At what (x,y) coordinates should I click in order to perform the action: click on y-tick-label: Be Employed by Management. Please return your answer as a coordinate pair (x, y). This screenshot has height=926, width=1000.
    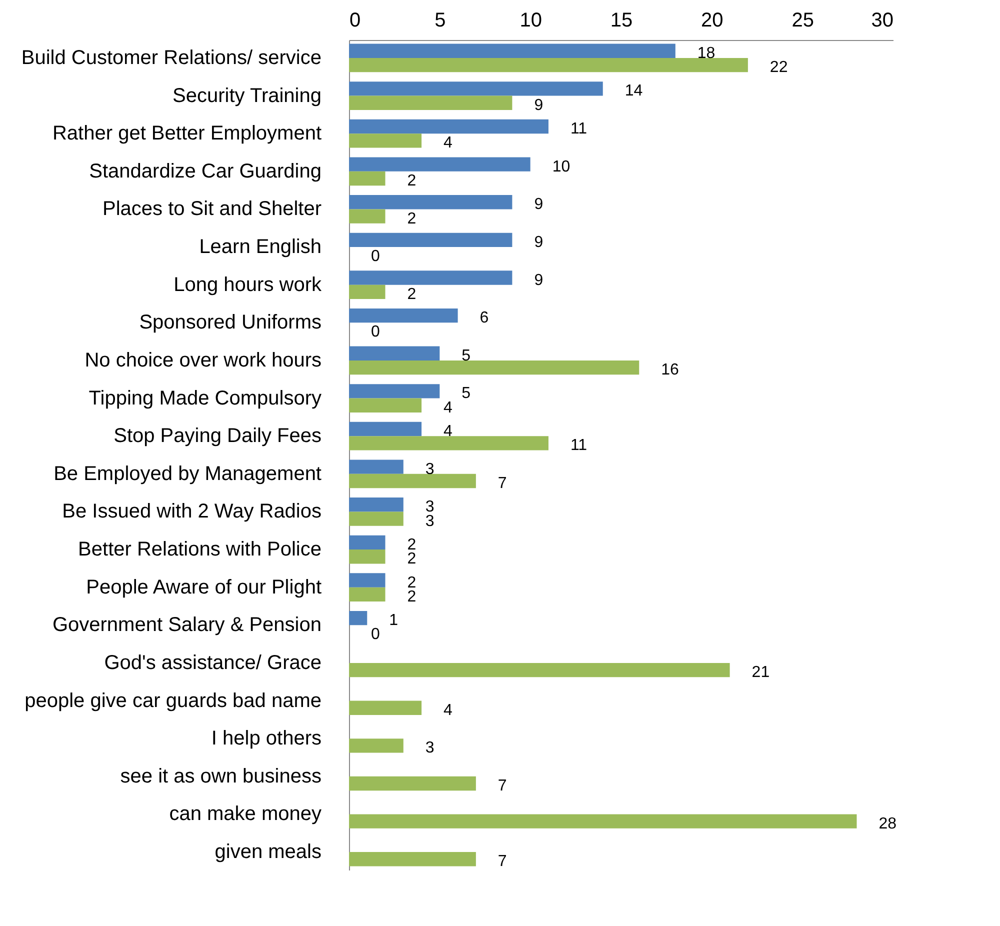
    Looking at the image, I should click on (188, 473).